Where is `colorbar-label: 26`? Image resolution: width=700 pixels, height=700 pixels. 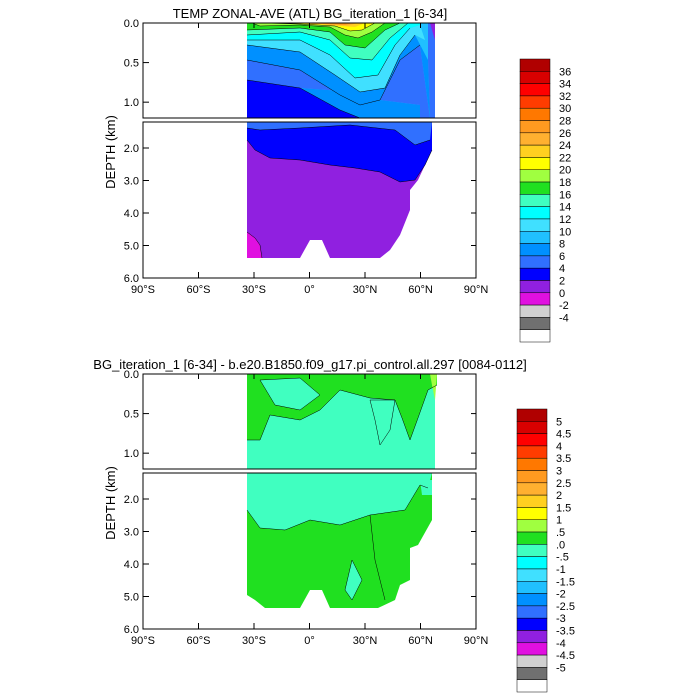
colorbar-label: 26 is located at coordinates (565, 134).